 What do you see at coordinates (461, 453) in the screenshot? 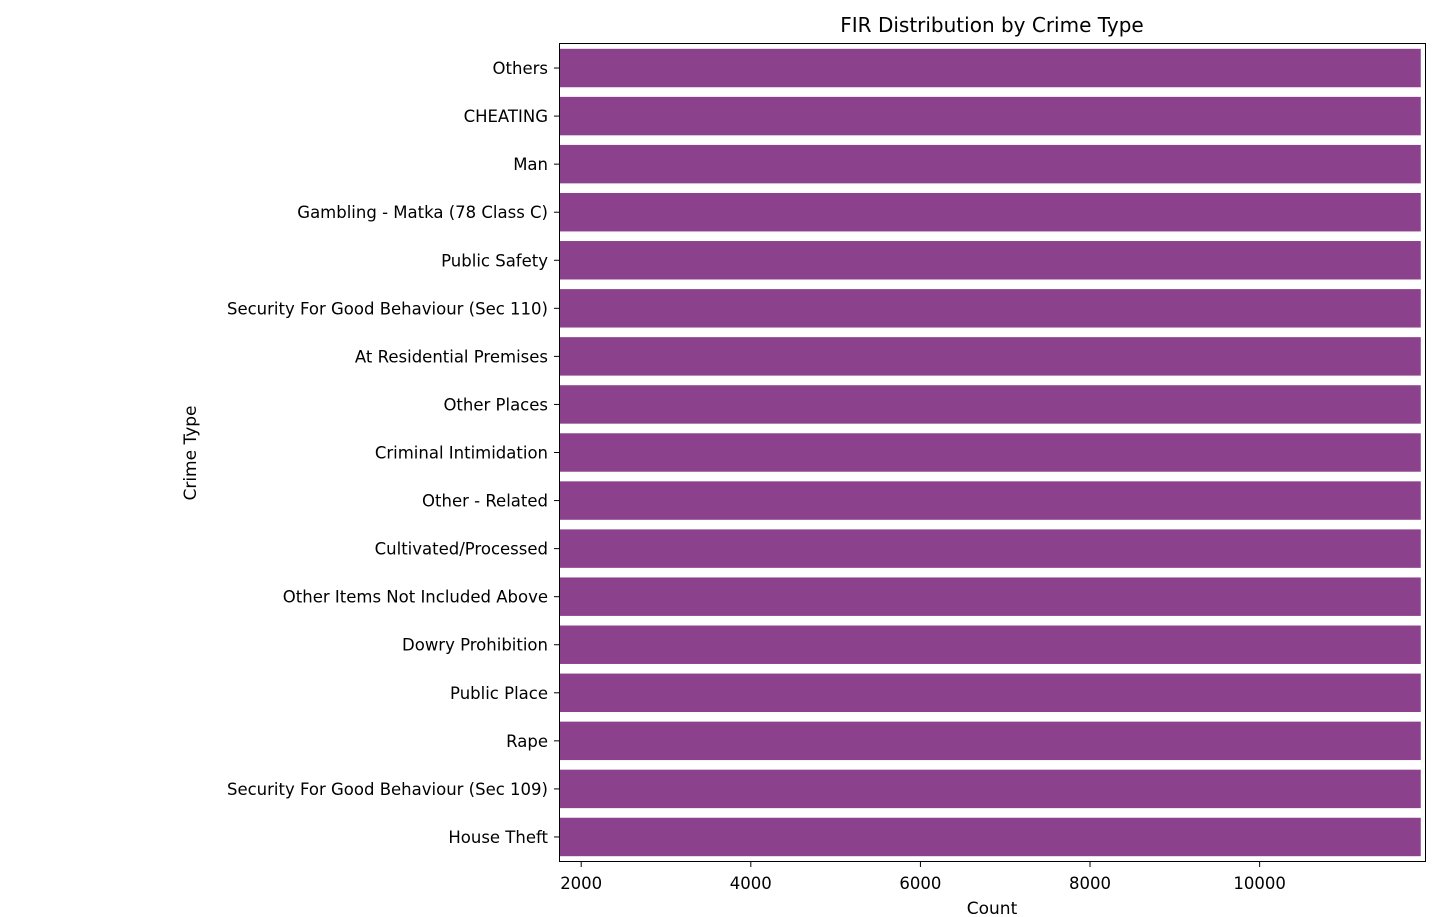
I see `y-tick-label: Criminal Intimidation` at bounding box center [461, 453].